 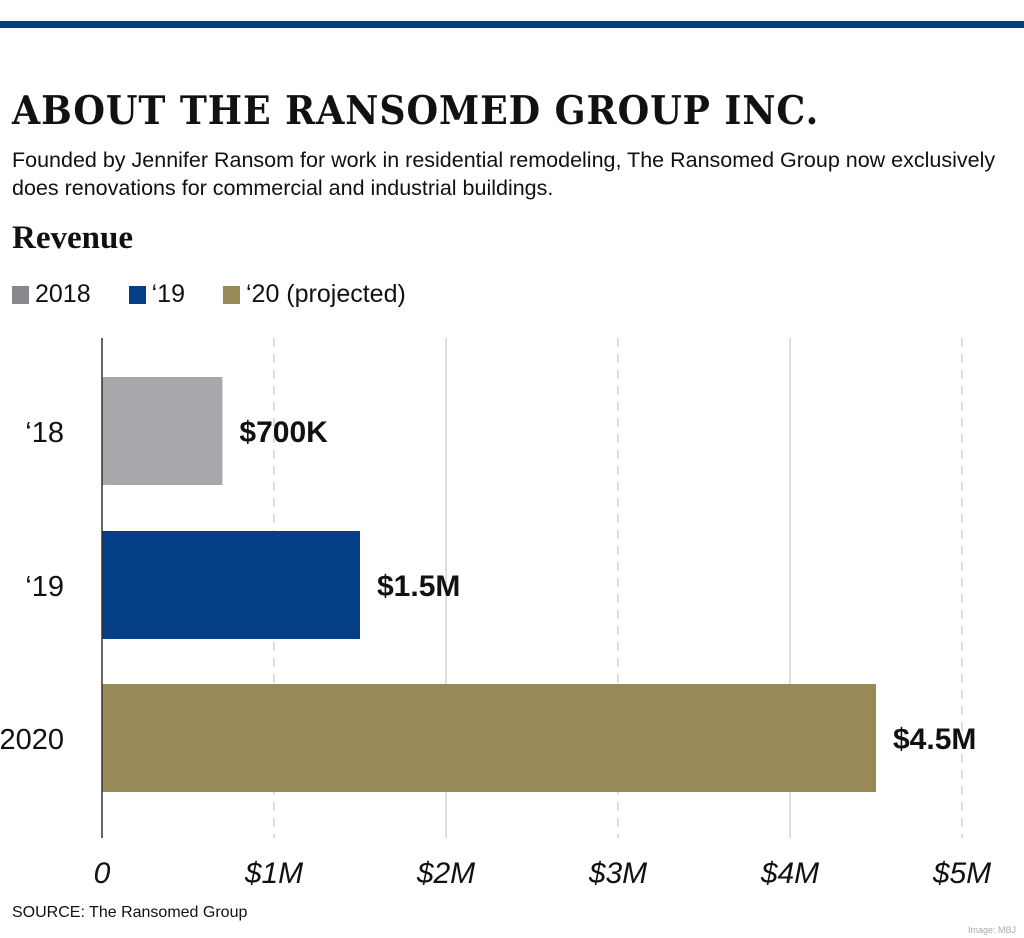 What do you see at coordinates (102, 873) in the screenshot?
I see `x-tick-label: 0` at bounding box center [102, 873].